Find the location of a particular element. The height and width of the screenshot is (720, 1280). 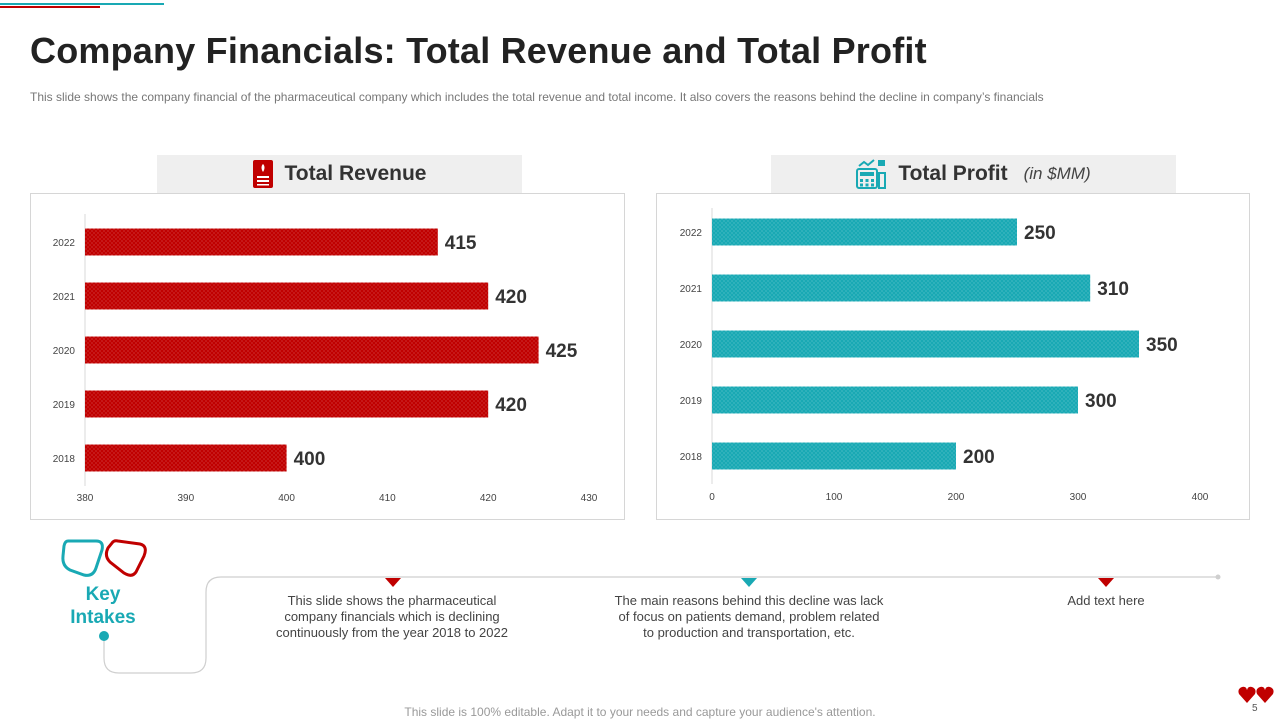

revenue-bar-2022 is located at coordinates (261, 242).